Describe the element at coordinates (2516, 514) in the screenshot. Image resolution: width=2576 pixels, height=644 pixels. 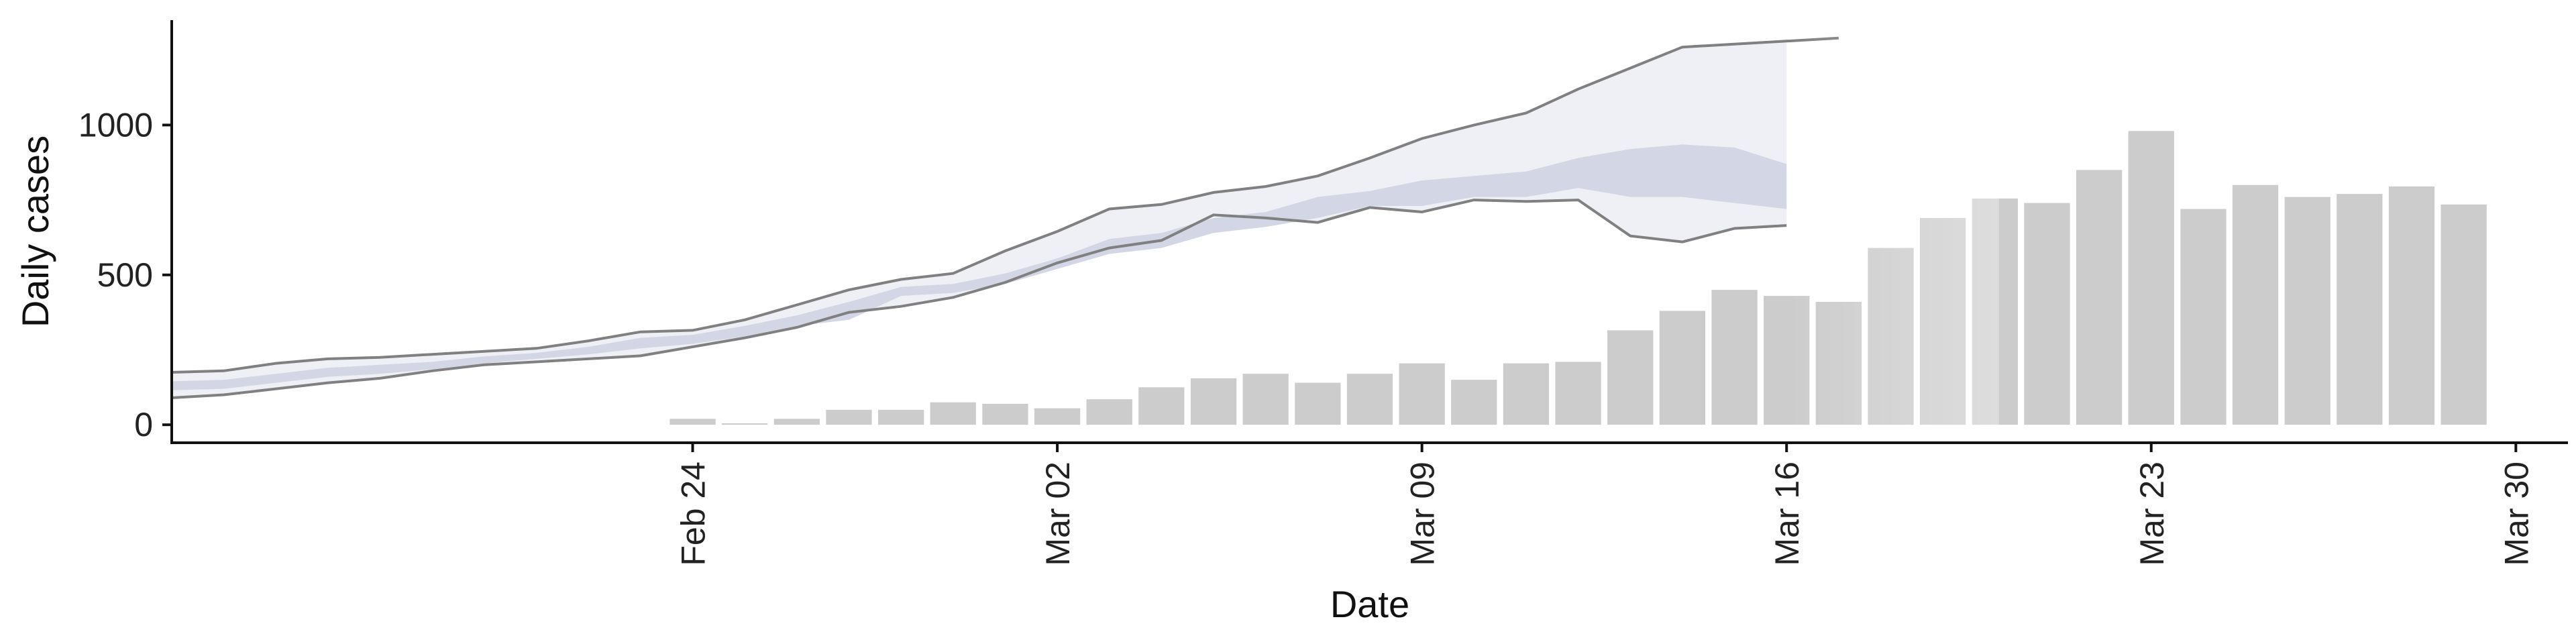
I see `x-tick-label-2020-03-30: Mar 30` at that location.